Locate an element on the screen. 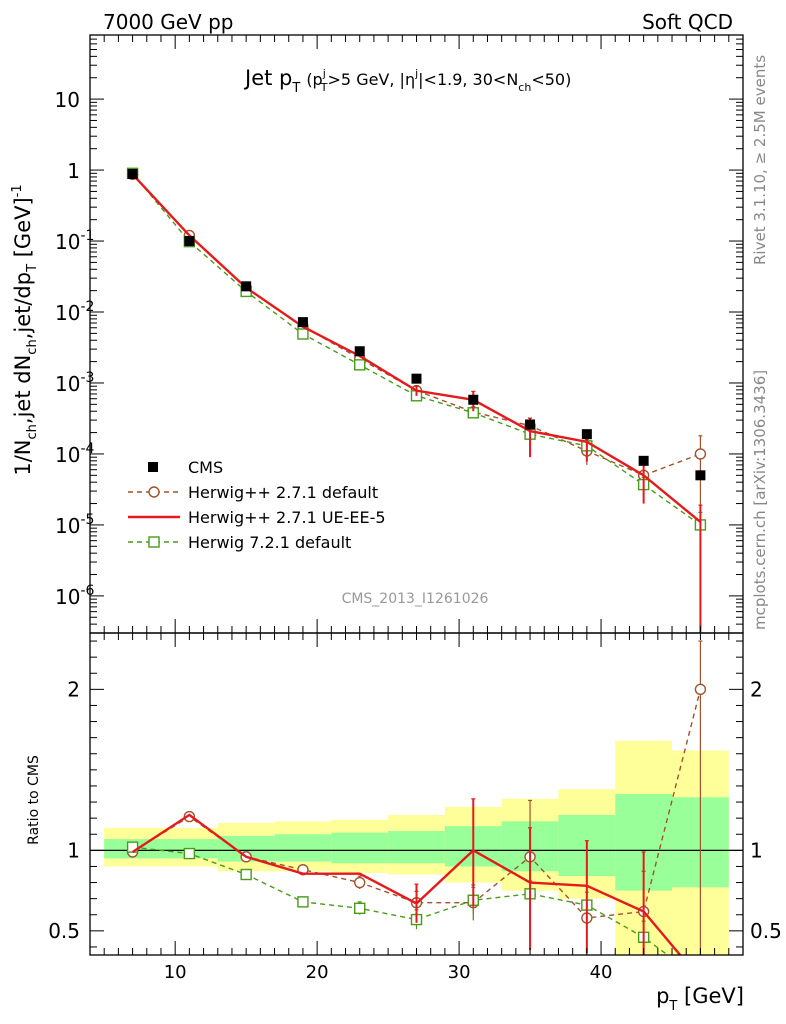 This screenshot has height=1024, width=786. main-y-tick-label: 10⁻² is located at coordinates (74, 312).